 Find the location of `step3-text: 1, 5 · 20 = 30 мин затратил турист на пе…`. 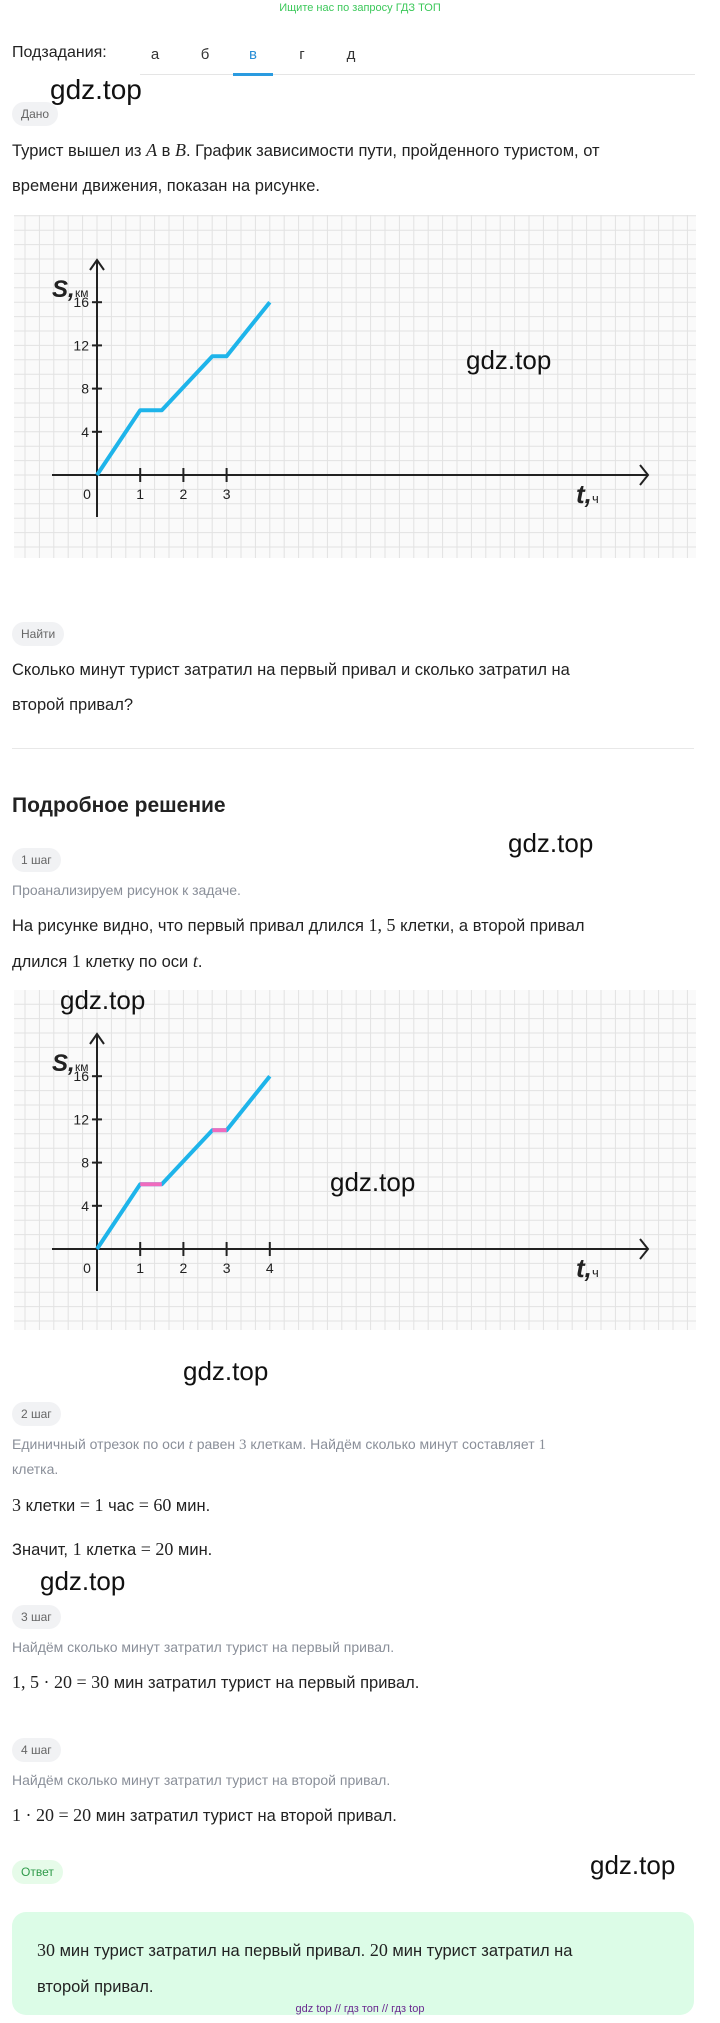

step3-text: 1, 5 · 20 = 30 мин затратил турист на пе… is located at coordinates (216, 1682).